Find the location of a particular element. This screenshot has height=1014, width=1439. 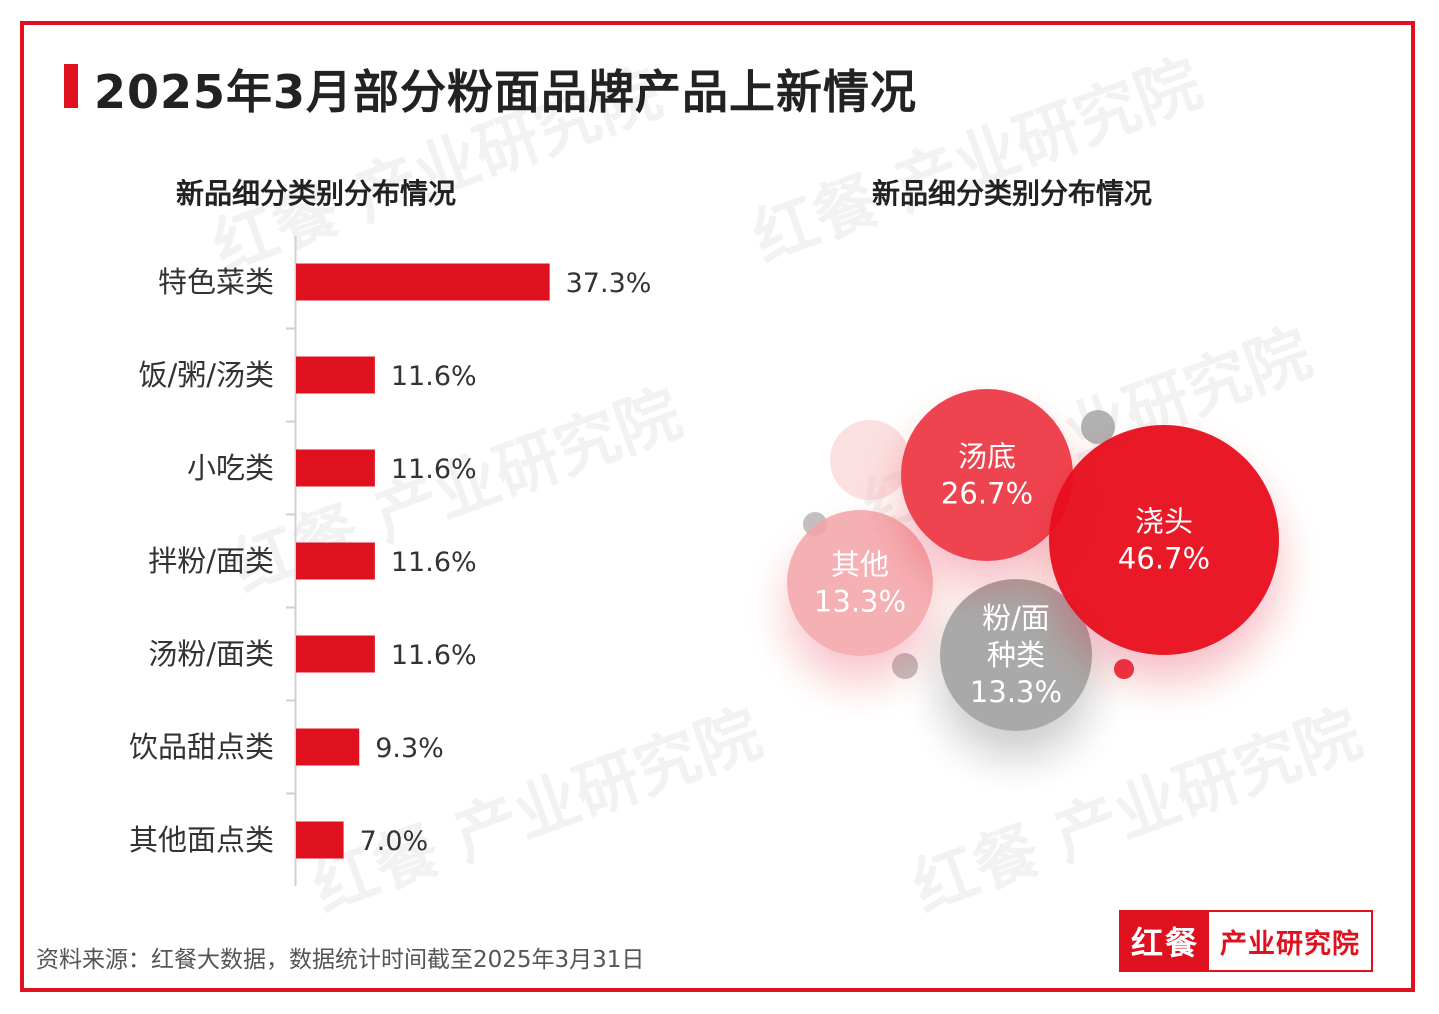

bubble-value-label: 46.7% is located at coordinates (1164, 559).